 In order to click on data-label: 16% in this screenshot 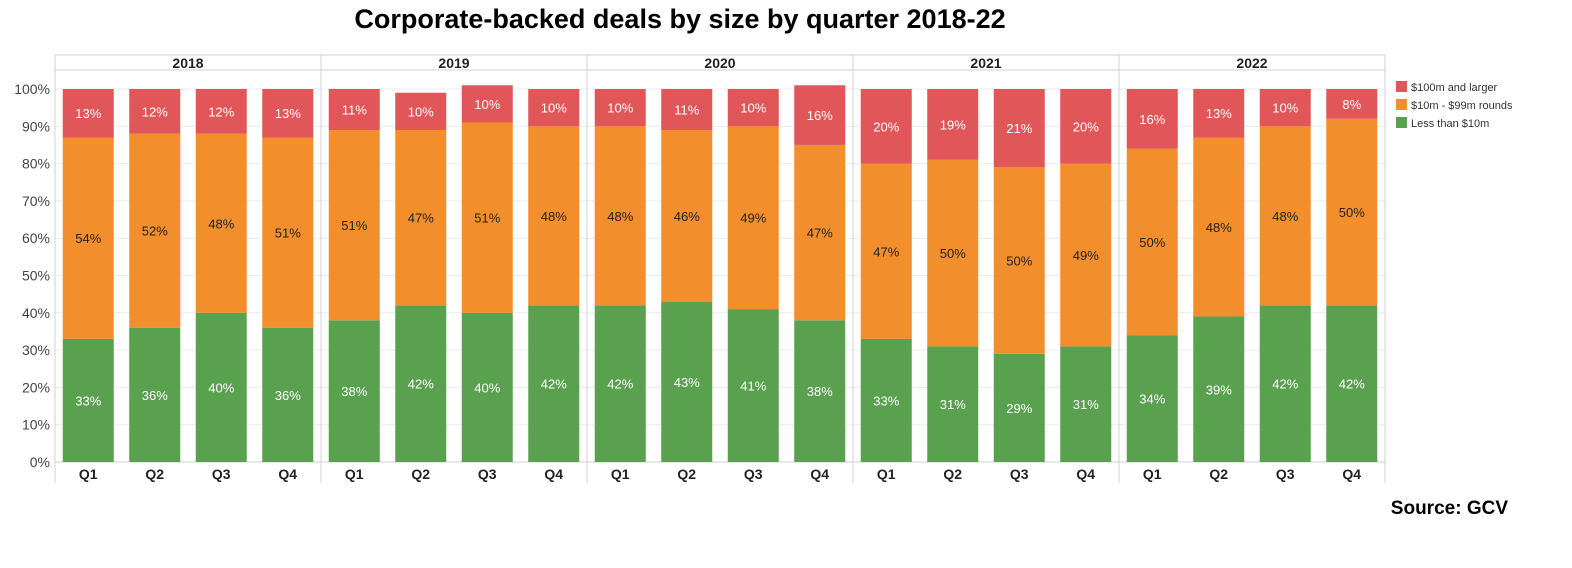, I will do `click(820, 115)`.